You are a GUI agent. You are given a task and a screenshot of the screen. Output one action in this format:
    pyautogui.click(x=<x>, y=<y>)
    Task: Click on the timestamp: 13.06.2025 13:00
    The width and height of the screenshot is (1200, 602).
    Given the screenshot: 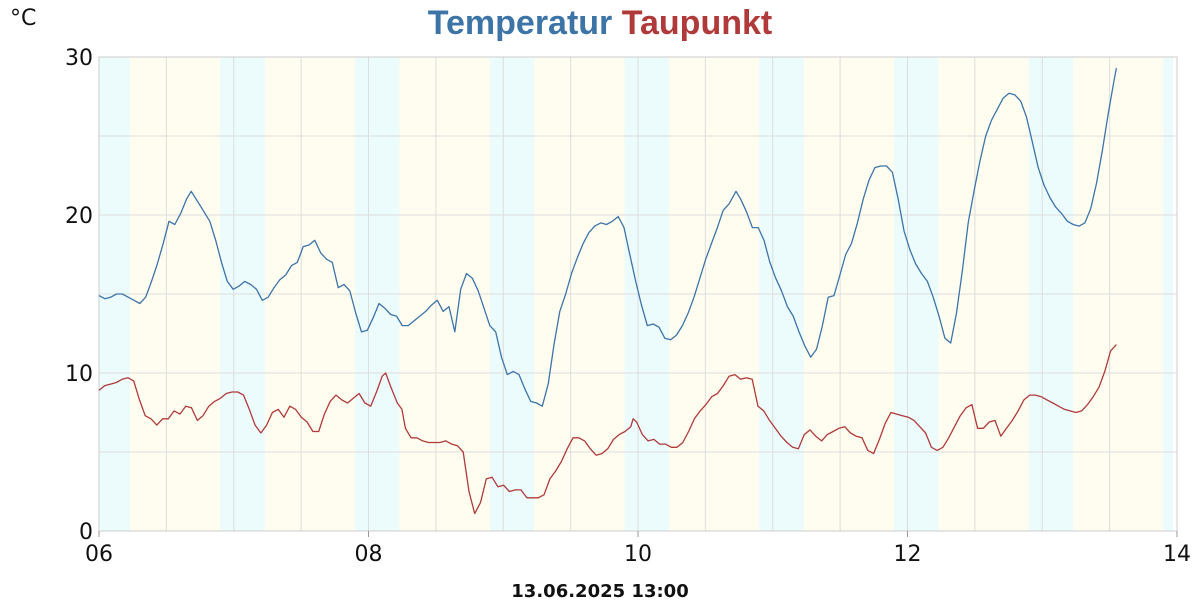 What is the action you would take?
    pyautogui.click(x=600, y=591)
    